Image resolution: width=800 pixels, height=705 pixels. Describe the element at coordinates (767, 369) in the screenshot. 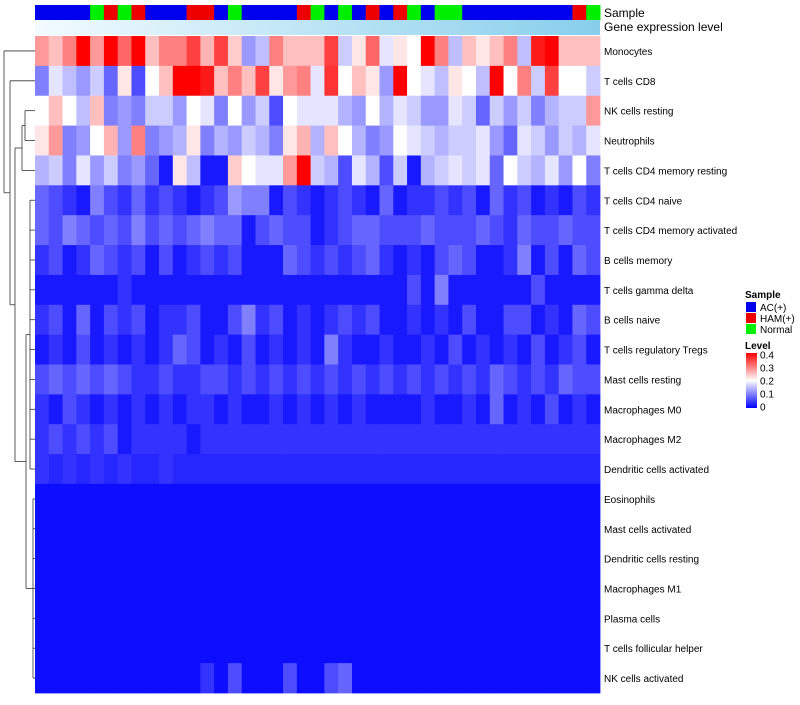

I see `level-tick-label: 0.3` at that location.